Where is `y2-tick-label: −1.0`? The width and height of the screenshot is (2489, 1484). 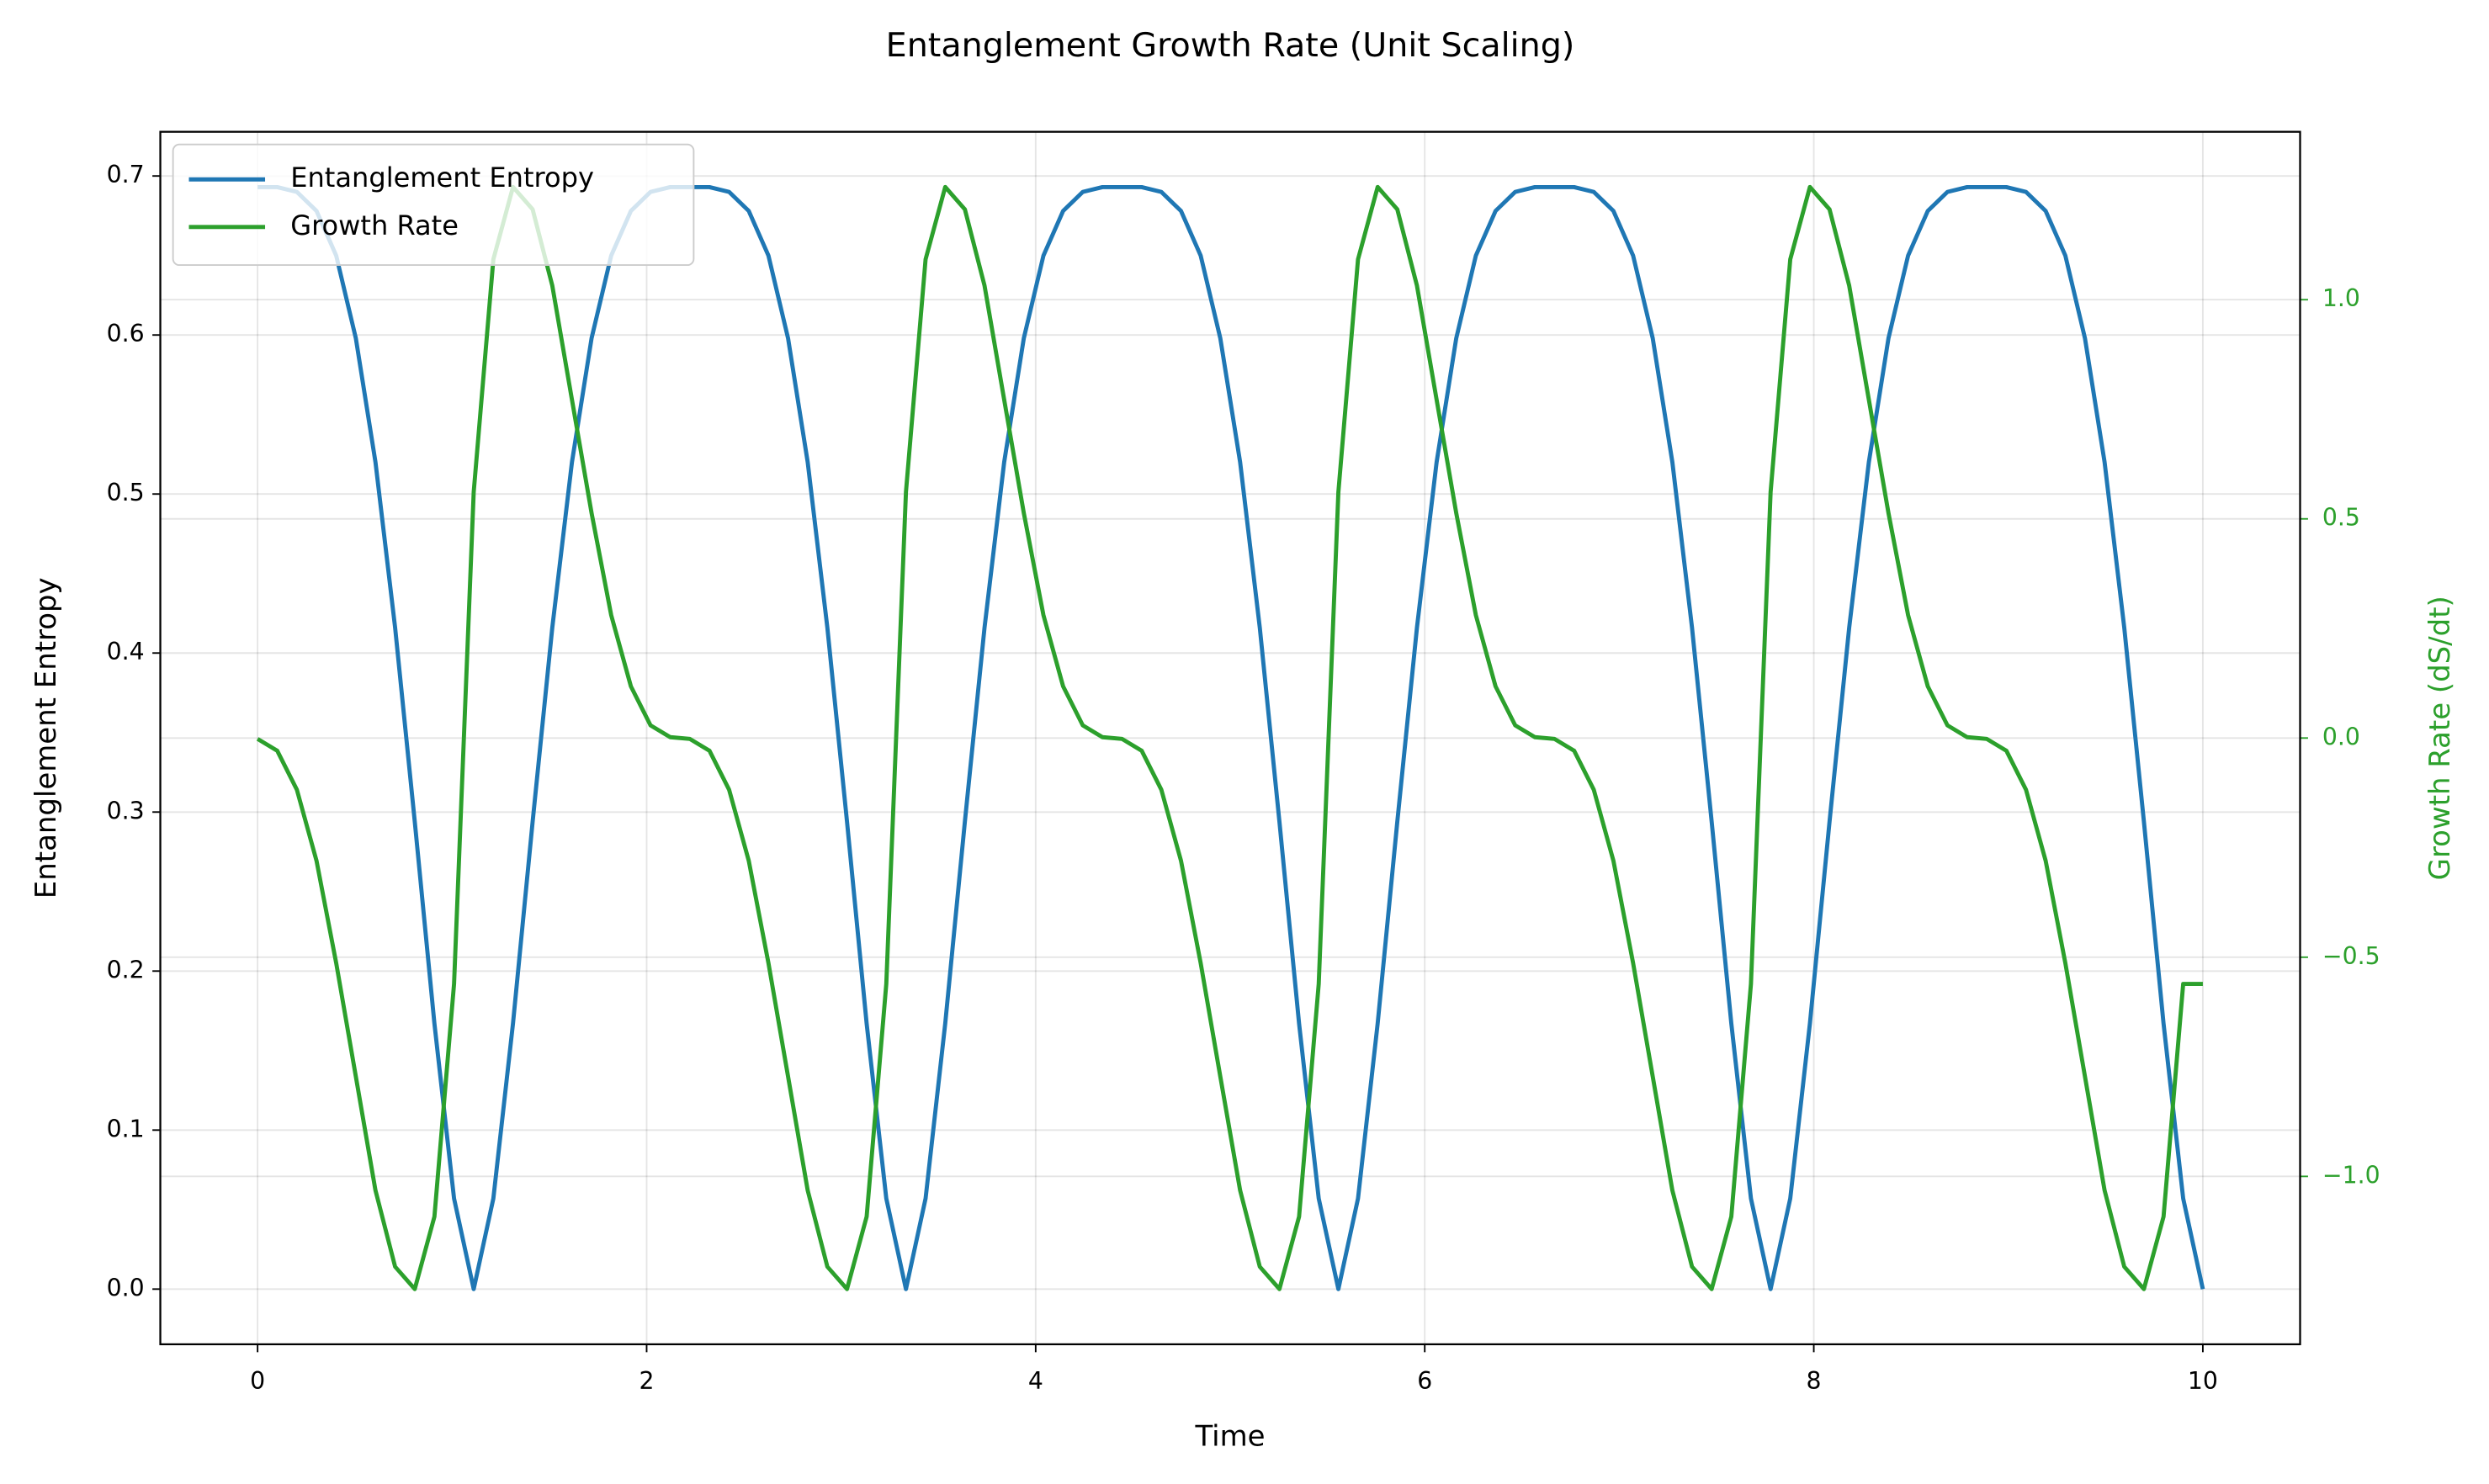 y2-tick-label: −1.0 is located at coordinates (2351, 1175).